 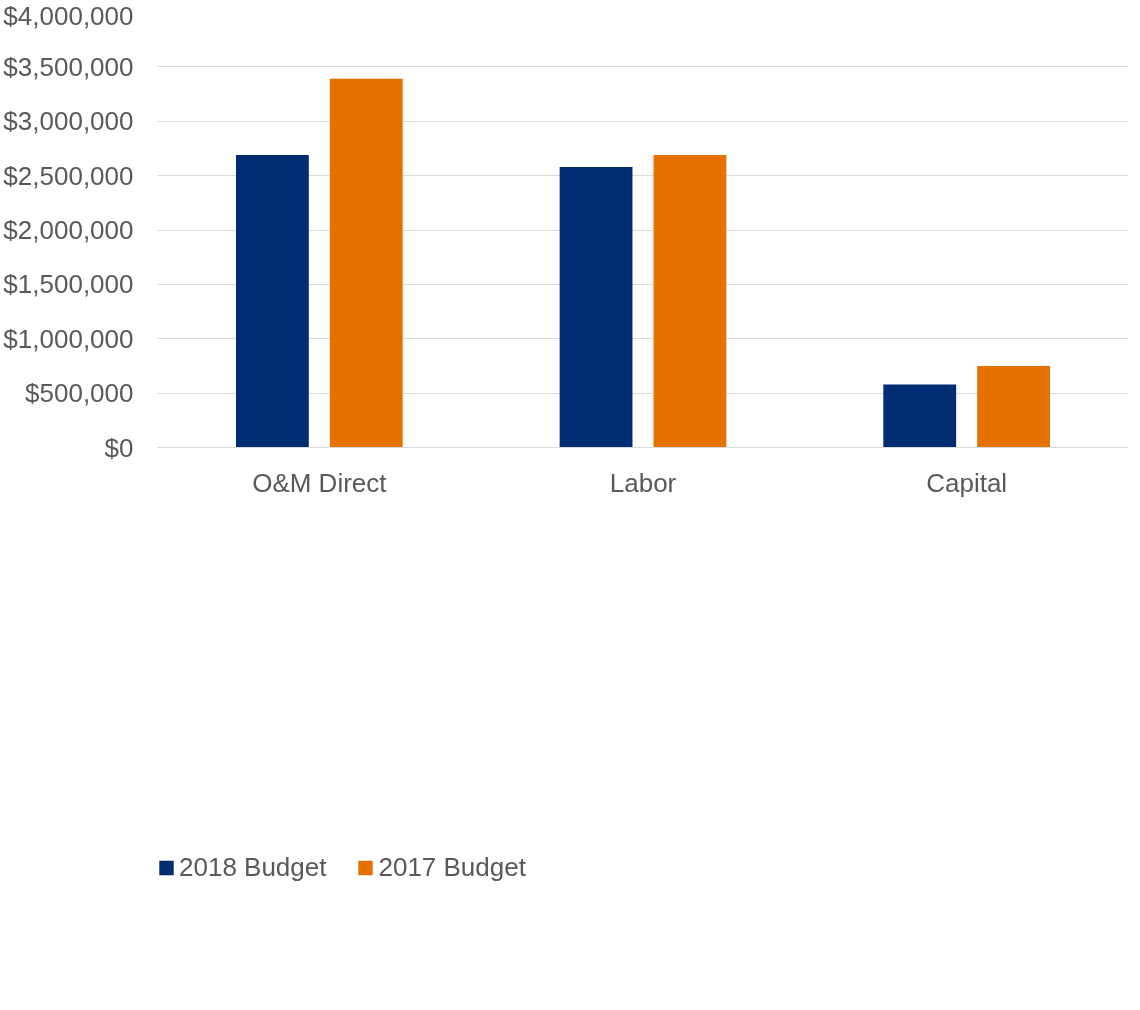 What do you see at coordinates (68, 121) in the screenshot?
I see `y-tick-label: $3,000,000` at bounding box center [68, 121].